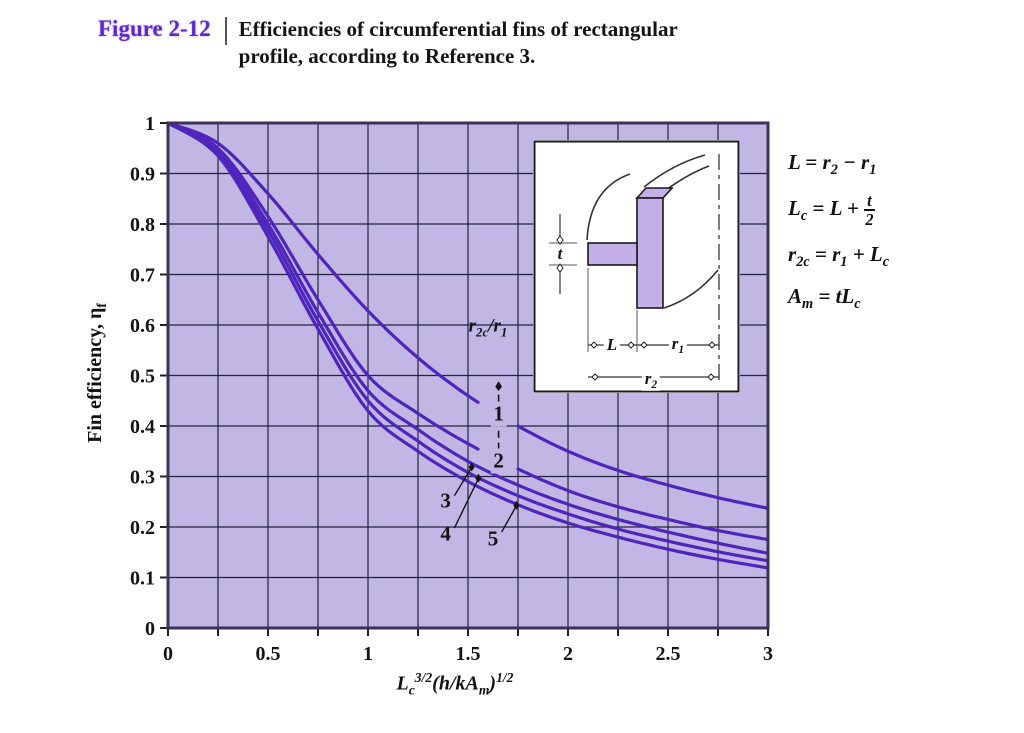  I want to click on curve-label-3: 3, so click(445, 500).